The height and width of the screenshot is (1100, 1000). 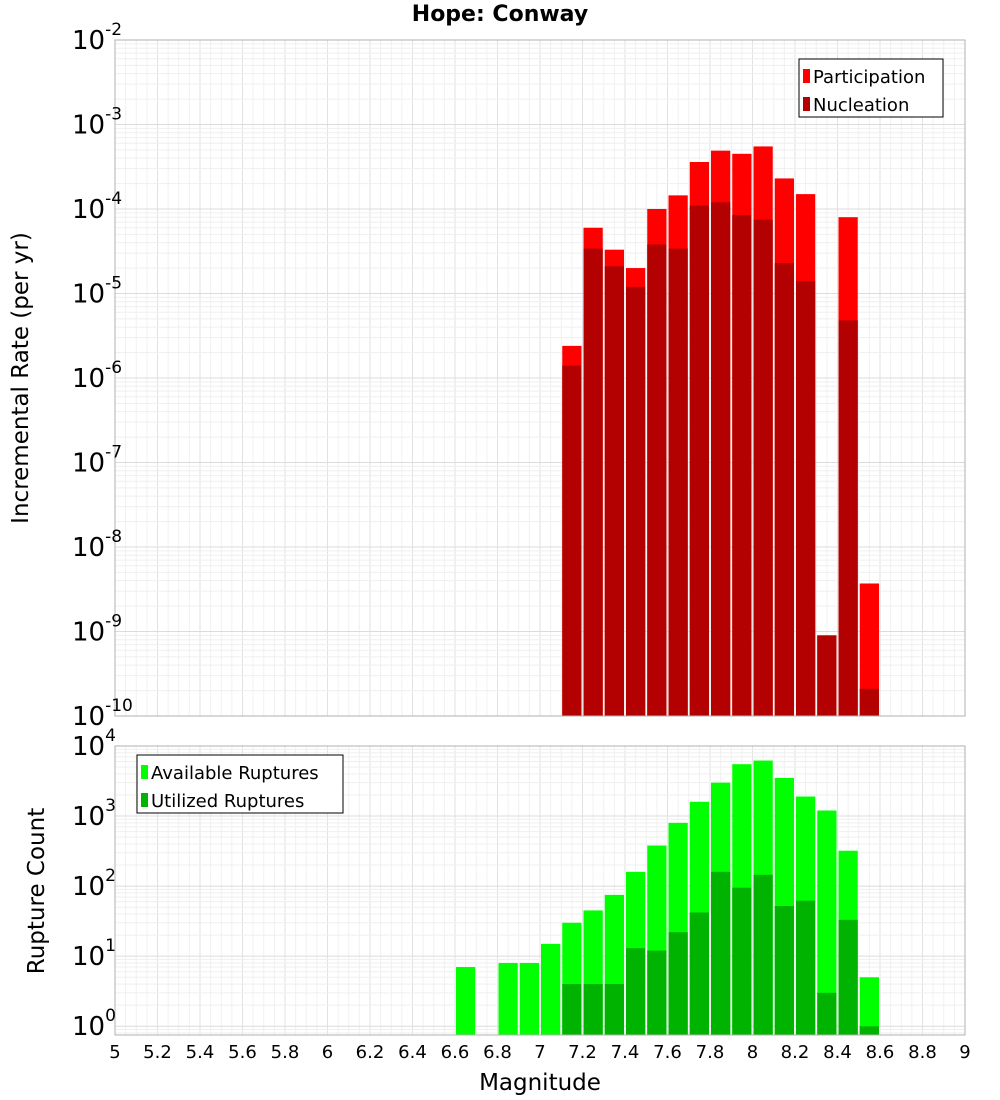 I want to click on x-tick-label: 5.6, so click(x=242, y=1052).